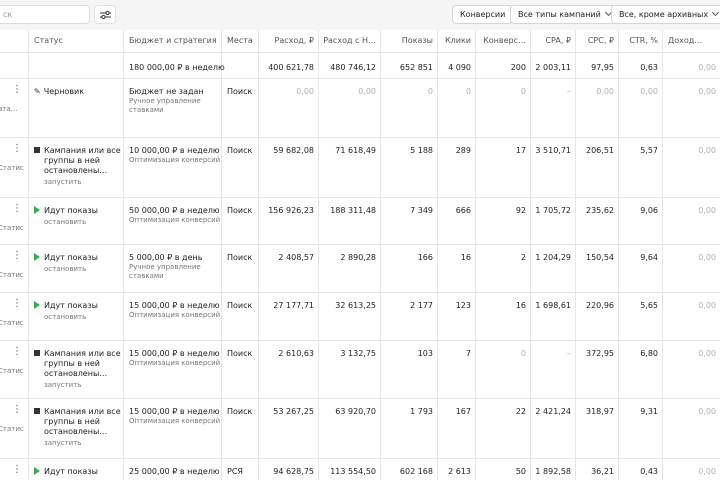  I want to click on column-header: Бюджет и стратегия, so click(173, 40).